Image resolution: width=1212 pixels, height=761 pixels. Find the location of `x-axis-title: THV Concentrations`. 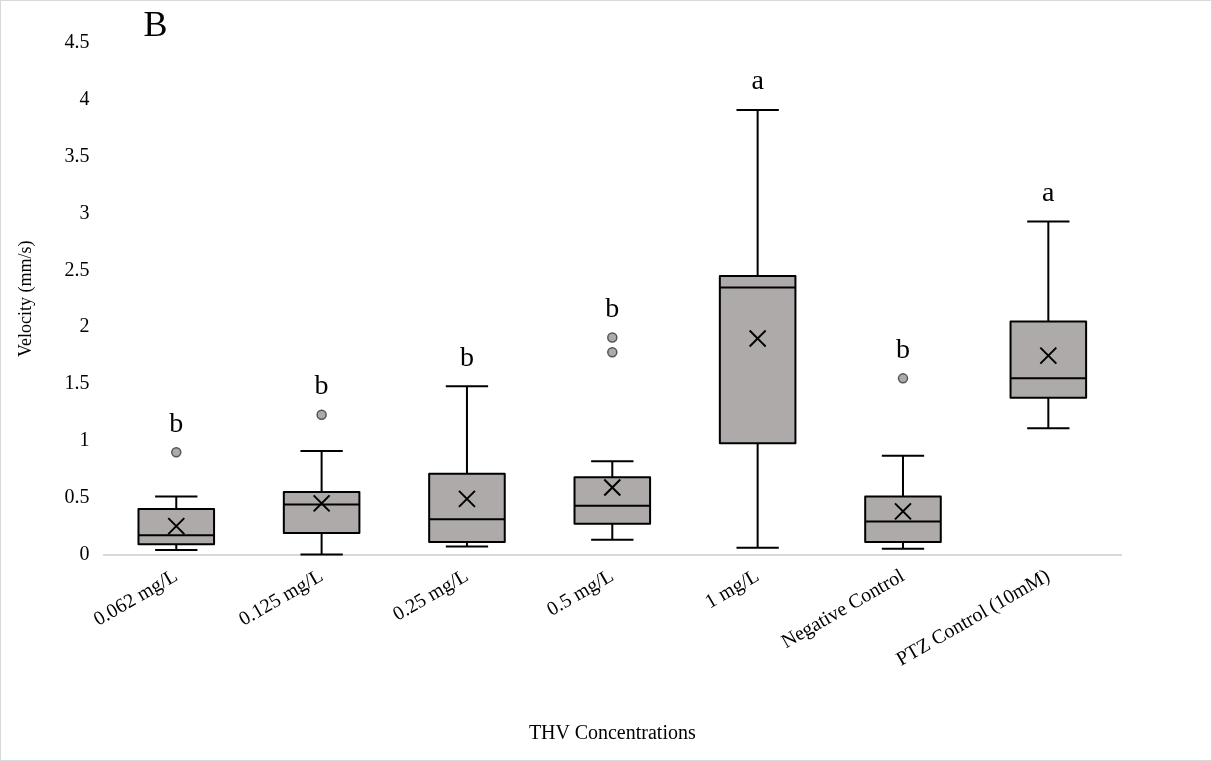

x-axis-title: THV Concentrations is located at coordinates (612, 732).